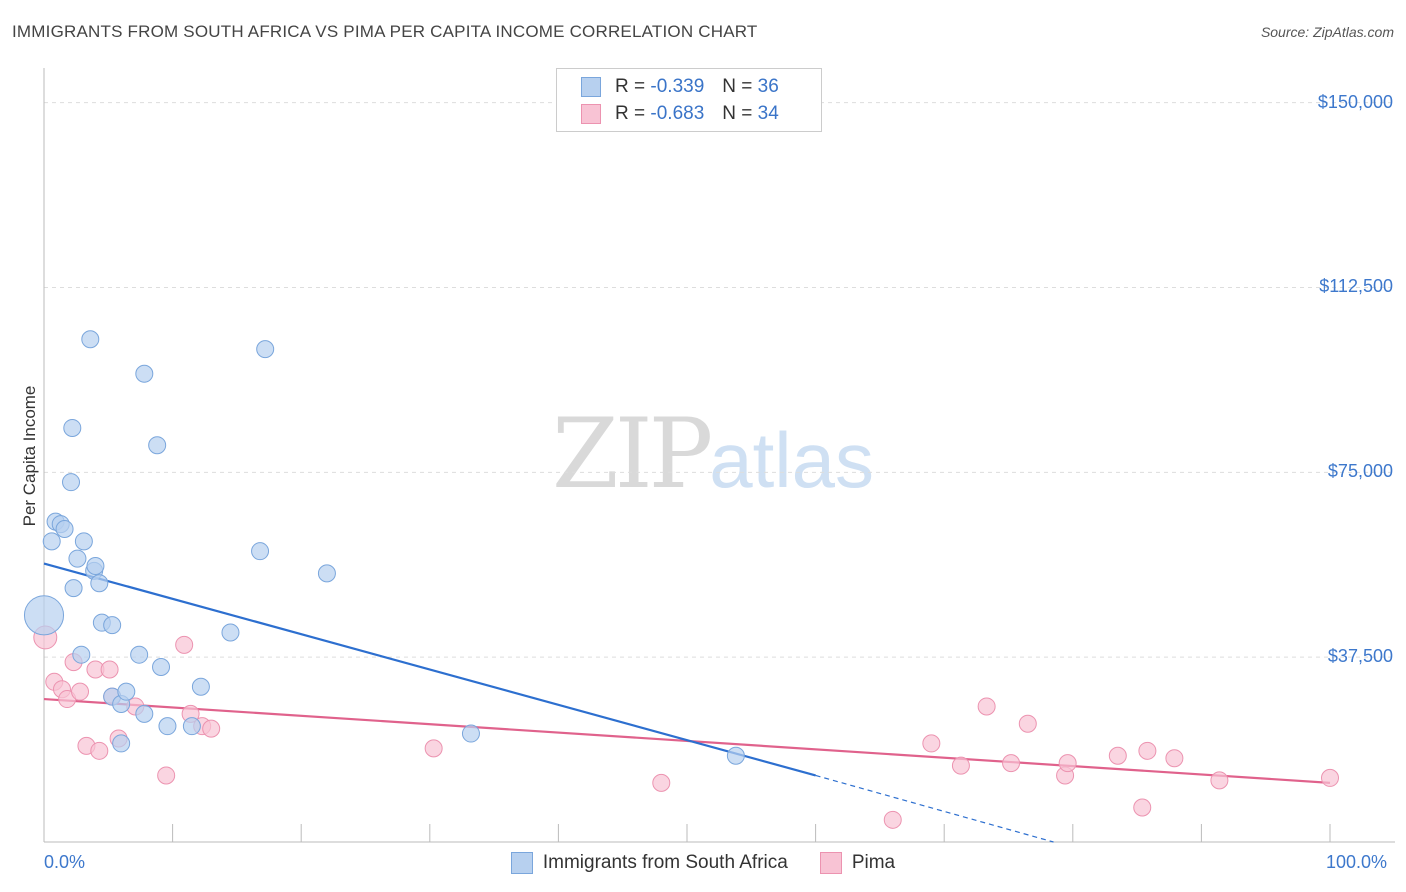 The width and height of the screenshot is (1406, 892). I want to click on x-tick-label-max: 100.0%, so click(1357, 862).